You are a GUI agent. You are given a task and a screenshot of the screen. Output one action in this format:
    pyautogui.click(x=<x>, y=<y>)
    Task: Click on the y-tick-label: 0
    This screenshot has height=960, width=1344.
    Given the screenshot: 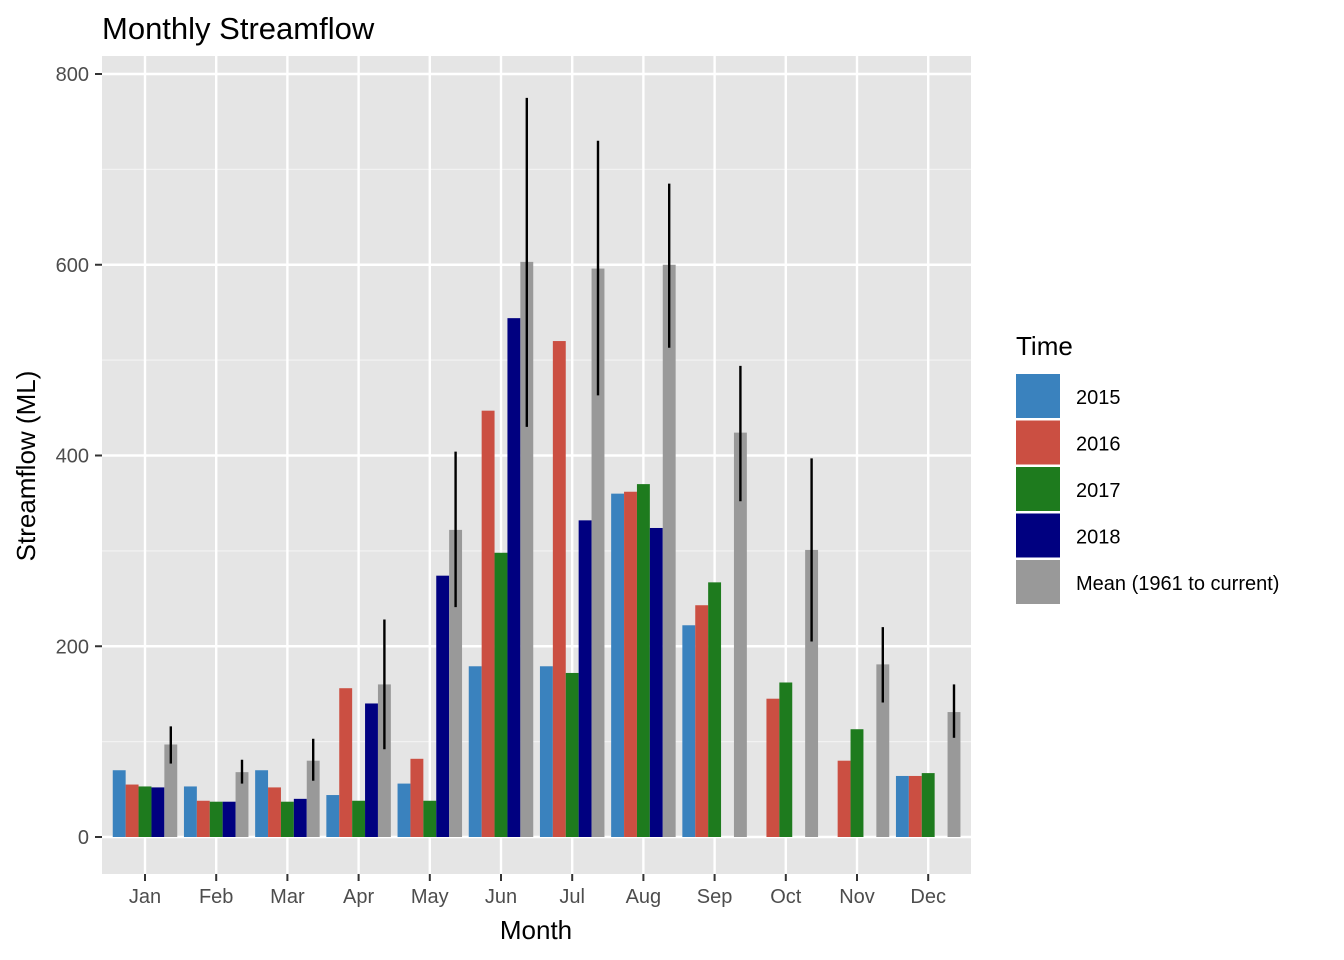 What is the action you would take?
    pyautogui.click(x=83, y=838)
    